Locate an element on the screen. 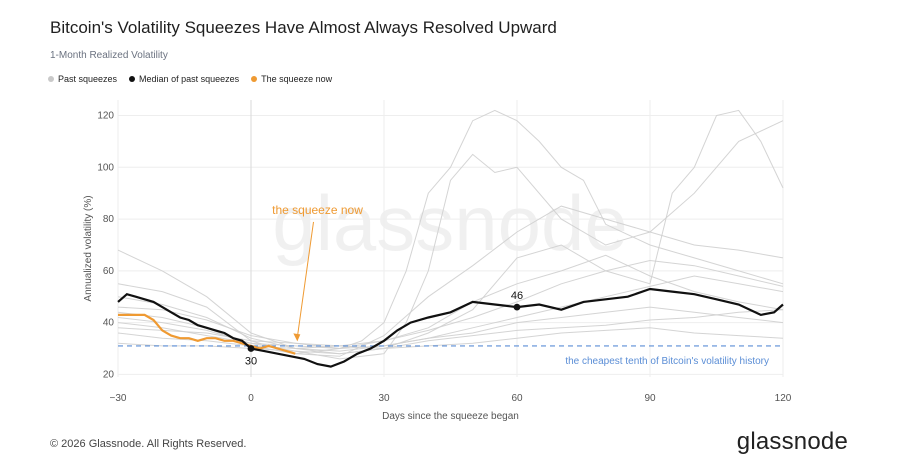  legend-swatch-squeeze-now is located at coordinates (254, 79).